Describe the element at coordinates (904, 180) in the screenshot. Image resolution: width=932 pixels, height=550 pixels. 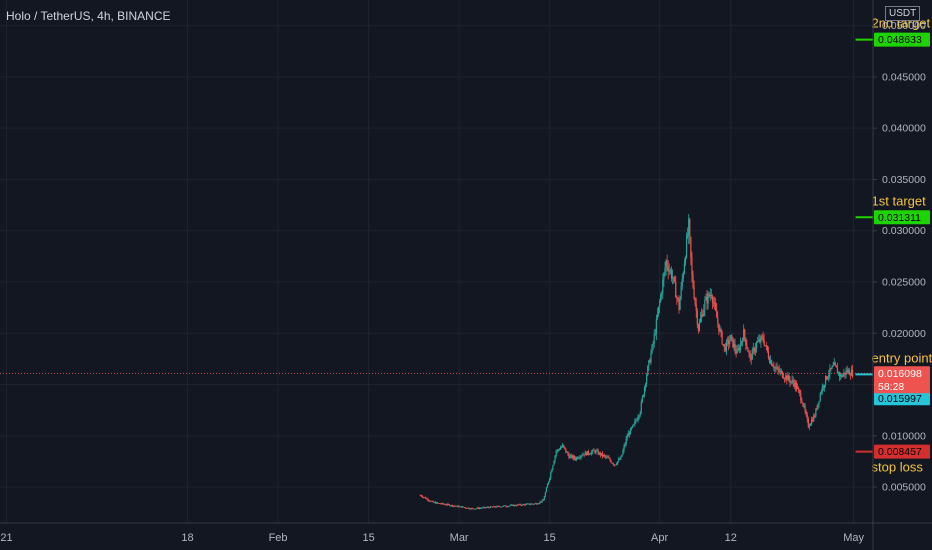
I see `y-tick-label: 0.035000` at that location.